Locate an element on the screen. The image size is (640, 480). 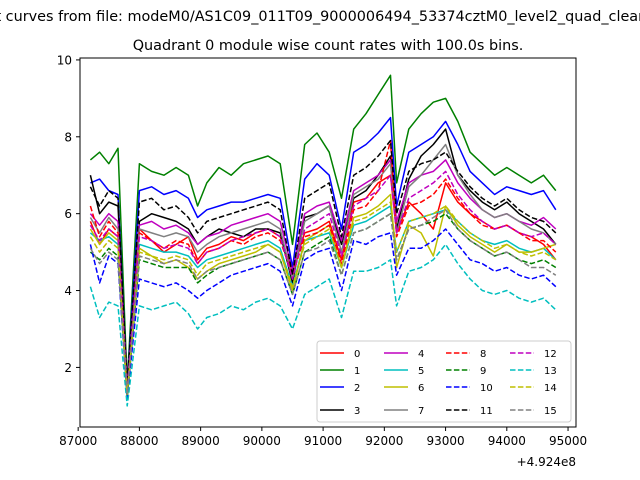
x-tick-label: 89000 is located at coordinates (201, 441).